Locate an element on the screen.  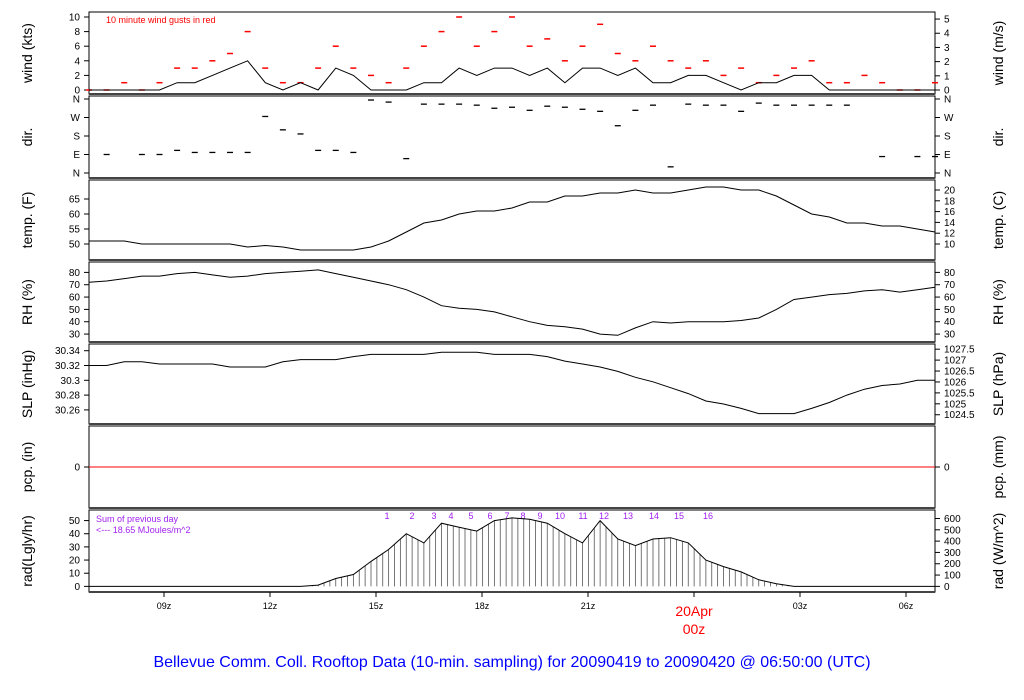
y-tick-label-left: 80 is located at coordinates (75, 273).